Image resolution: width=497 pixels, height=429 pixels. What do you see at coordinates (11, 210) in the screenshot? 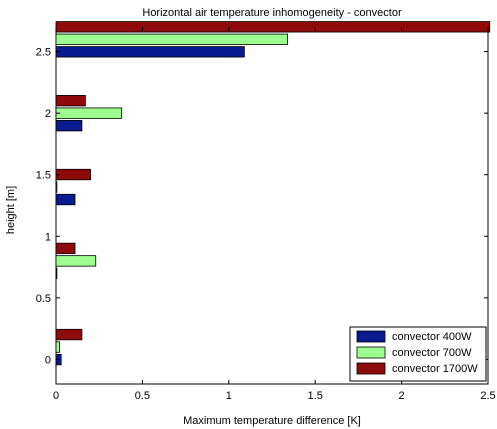
I see `y-axis-label: height [m]` at bounding box center [11, 210].